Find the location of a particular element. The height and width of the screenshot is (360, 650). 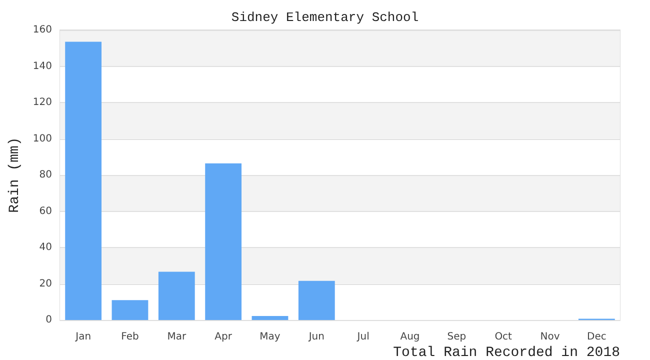

x-tick-label: Jul is located at coordinates (363, 337).